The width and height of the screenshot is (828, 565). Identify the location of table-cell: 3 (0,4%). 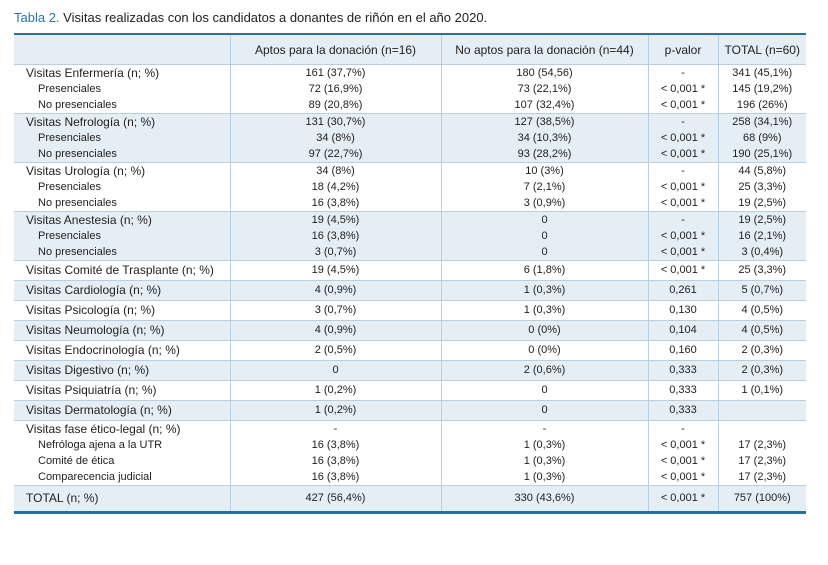
(761, 252).